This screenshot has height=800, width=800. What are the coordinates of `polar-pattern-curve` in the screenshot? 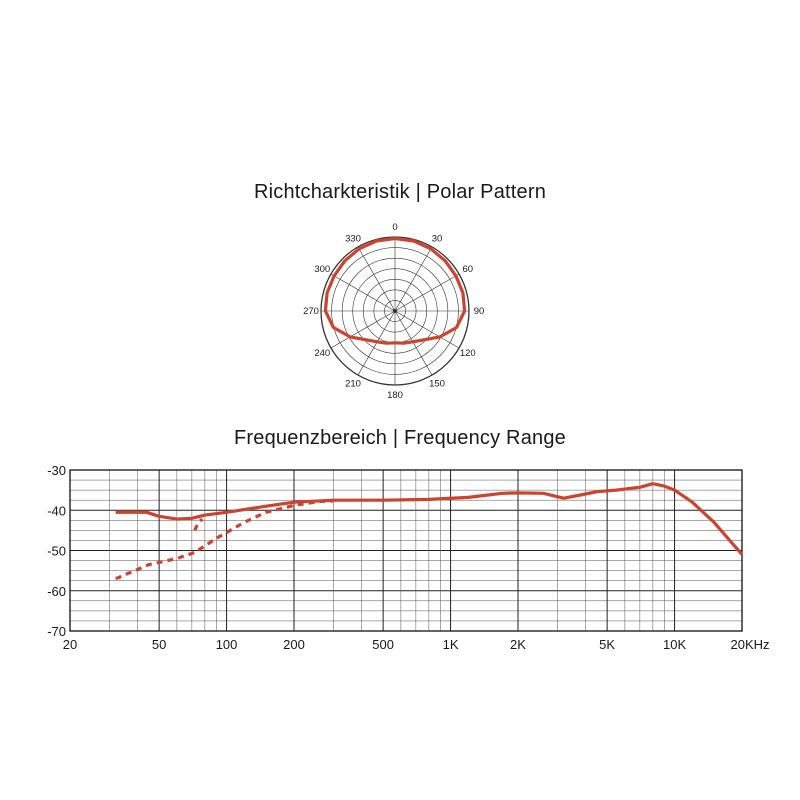 It's located at (395, 290).